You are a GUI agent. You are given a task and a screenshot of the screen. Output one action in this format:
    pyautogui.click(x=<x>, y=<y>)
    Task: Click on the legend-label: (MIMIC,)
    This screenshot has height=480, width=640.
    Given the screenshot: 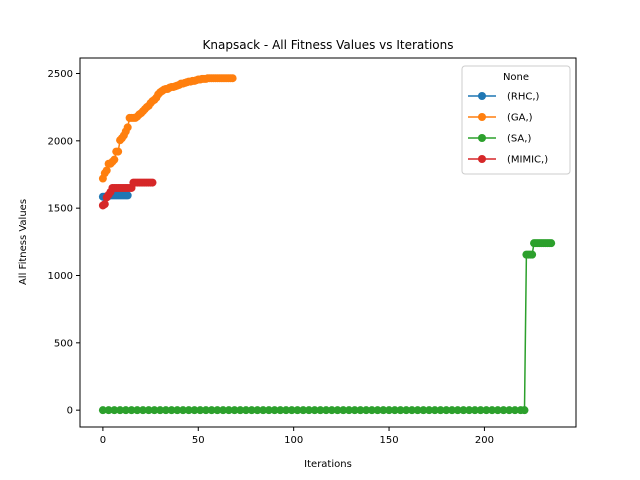 What is the action you would take?
    pyautogui.click(x=527, y=160)
    